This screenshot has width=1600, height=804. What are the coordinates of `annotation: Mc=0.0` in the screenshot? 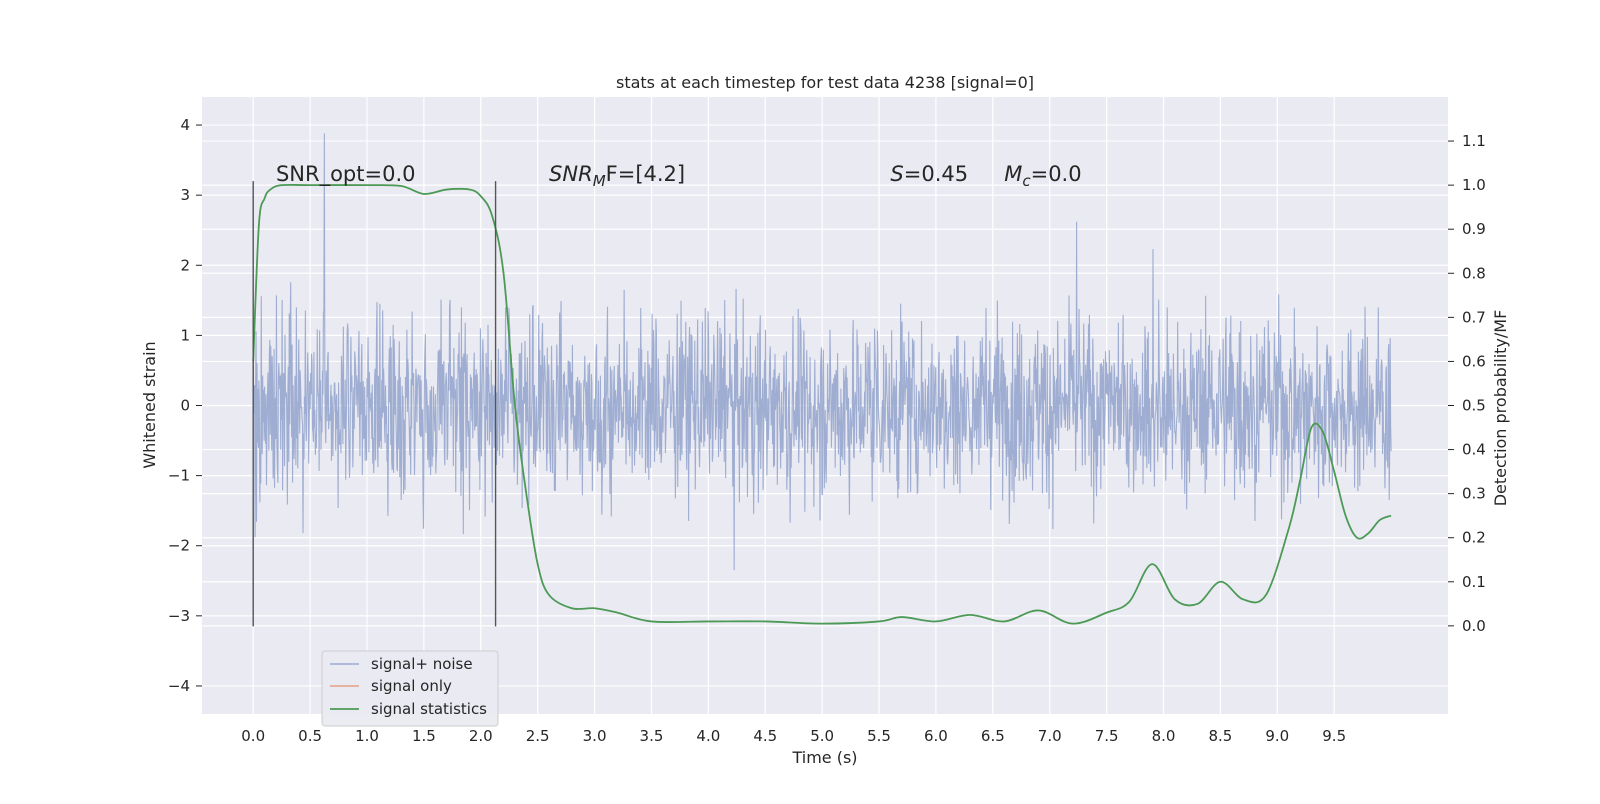 It's located at (1042, 176).